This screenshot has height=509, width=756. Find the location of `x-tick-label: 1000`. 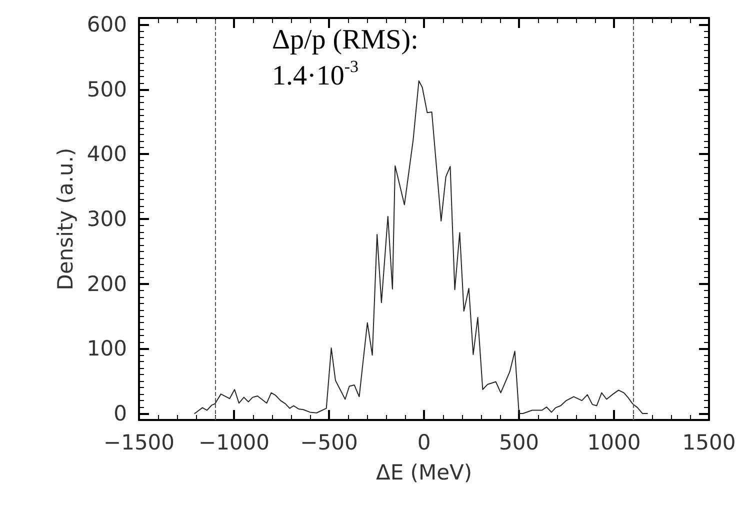

x-tick-label: 1000 is located at coordinates (614, 442).